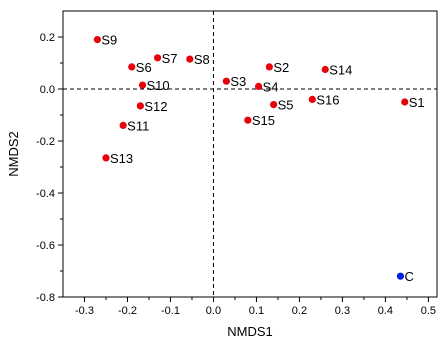 This screenshot has height=342, width=440. What do you see at coordinates (155, 106) in the screenshot?
I see `point-label-s12: S12` at bounding box center [155, 106].